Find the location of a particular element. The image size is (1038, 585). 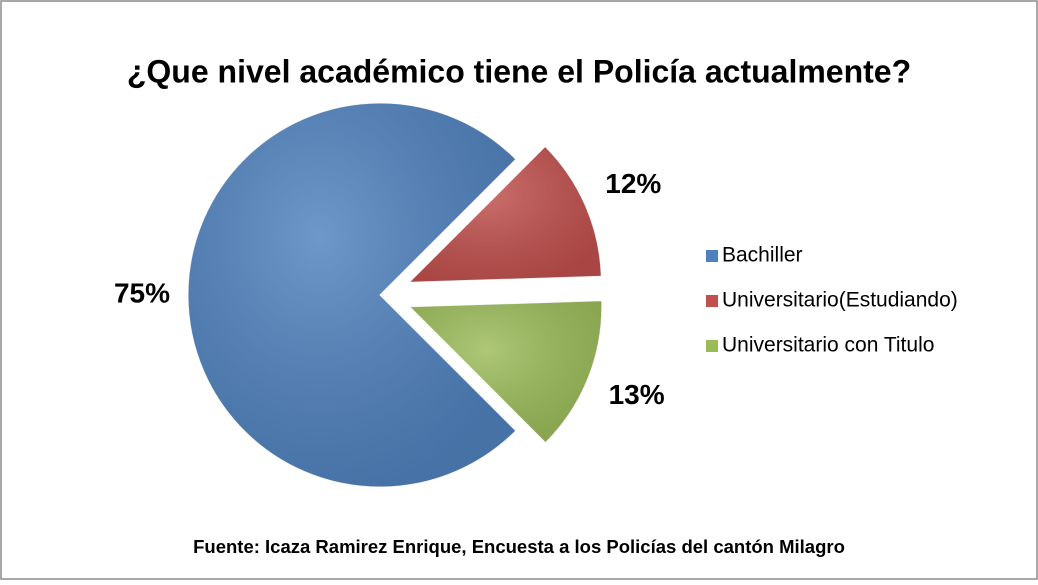

legend-label: Universitario(Estudiando) is located at coordinates (840, 300).